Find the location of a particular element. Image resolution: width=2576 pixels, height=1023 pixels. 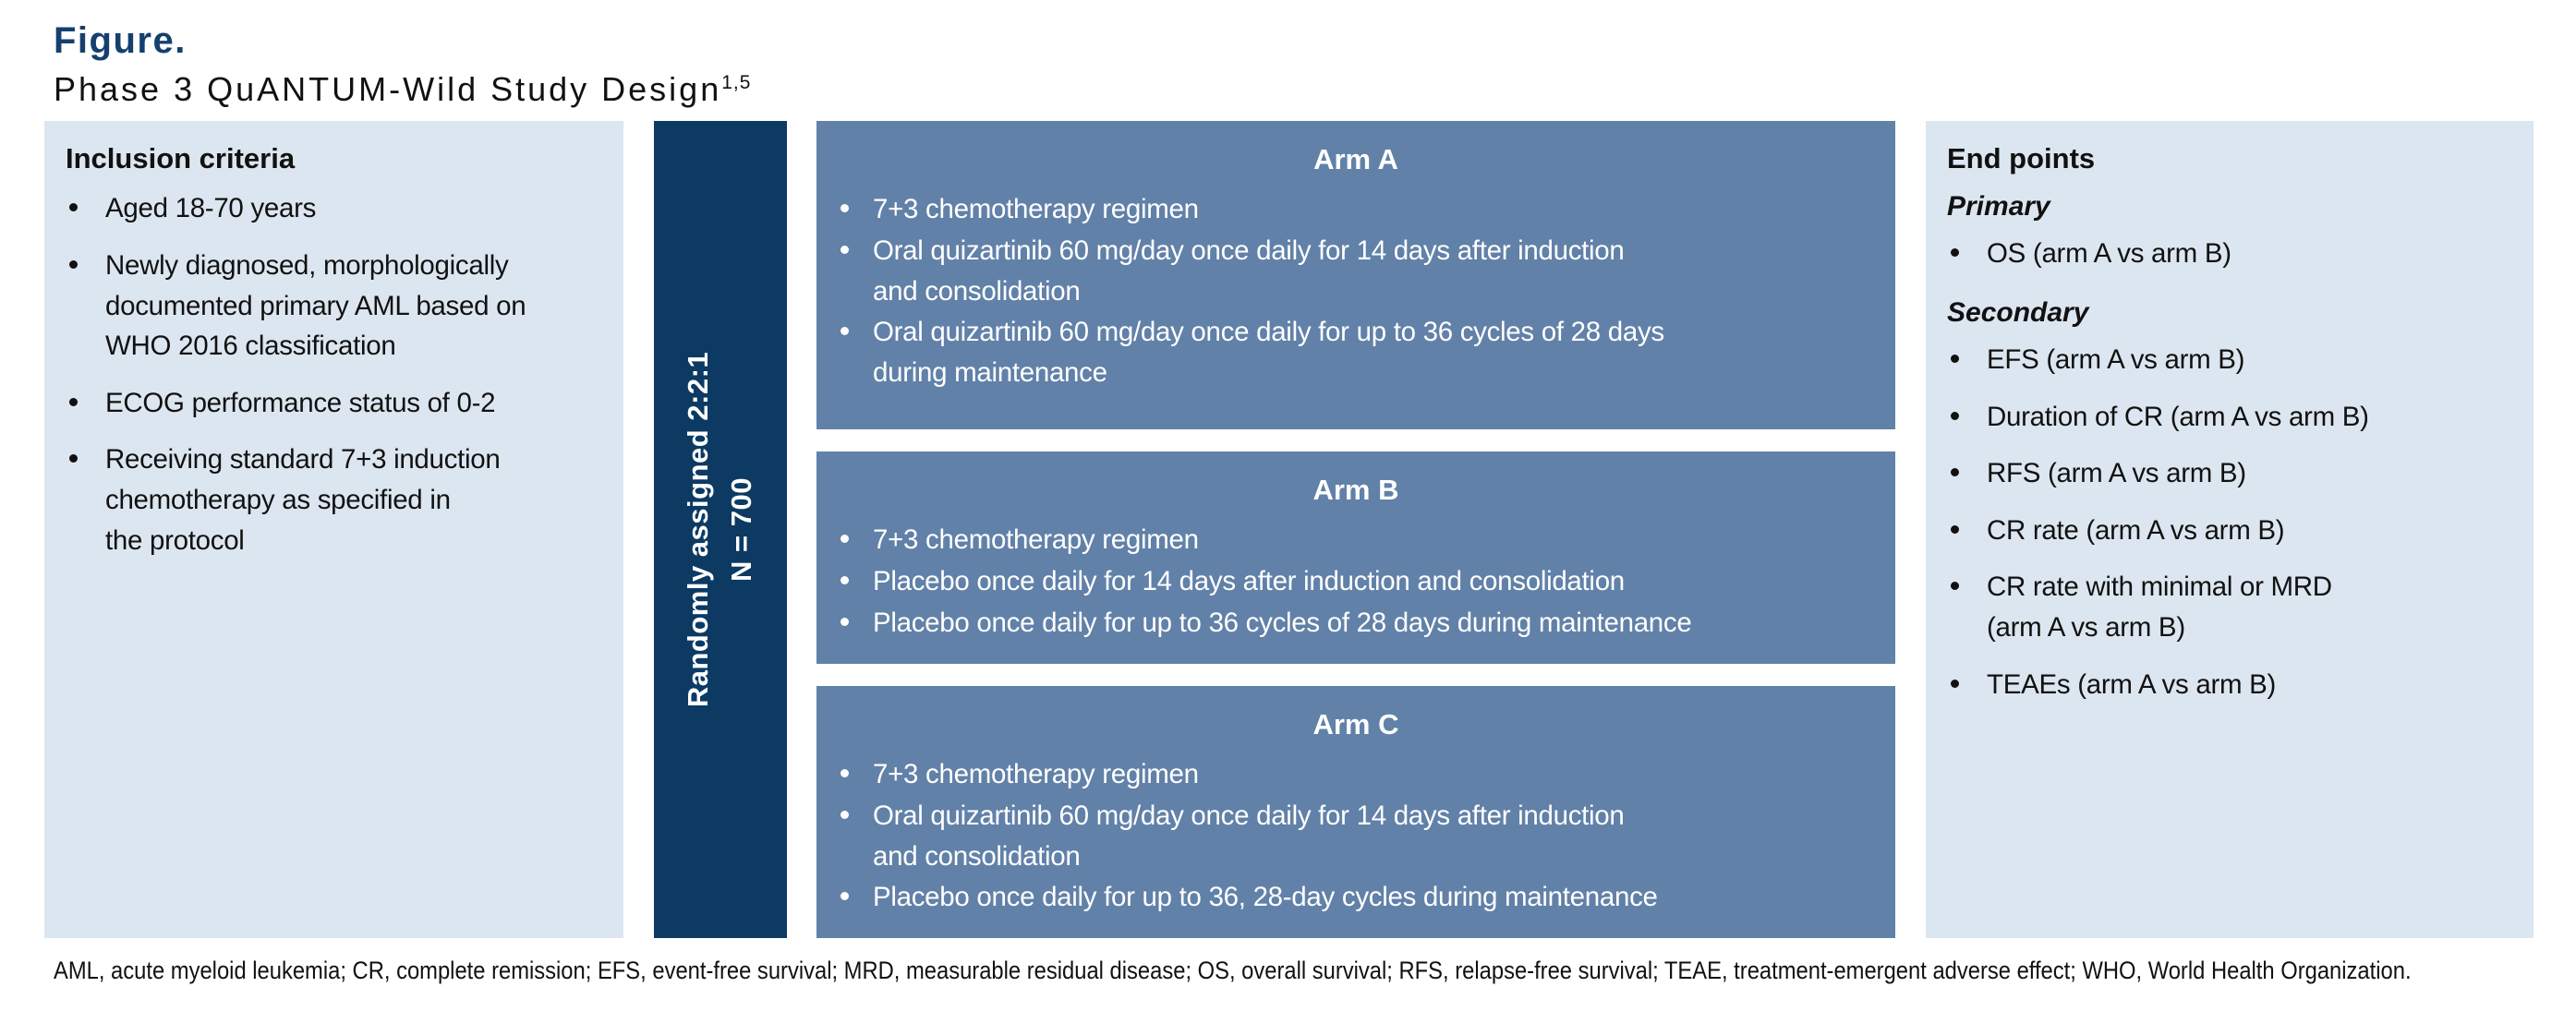

endpoints-secondary-item-text: CR rate (arm A vs arm B) is located at coordinates (2136, 530).